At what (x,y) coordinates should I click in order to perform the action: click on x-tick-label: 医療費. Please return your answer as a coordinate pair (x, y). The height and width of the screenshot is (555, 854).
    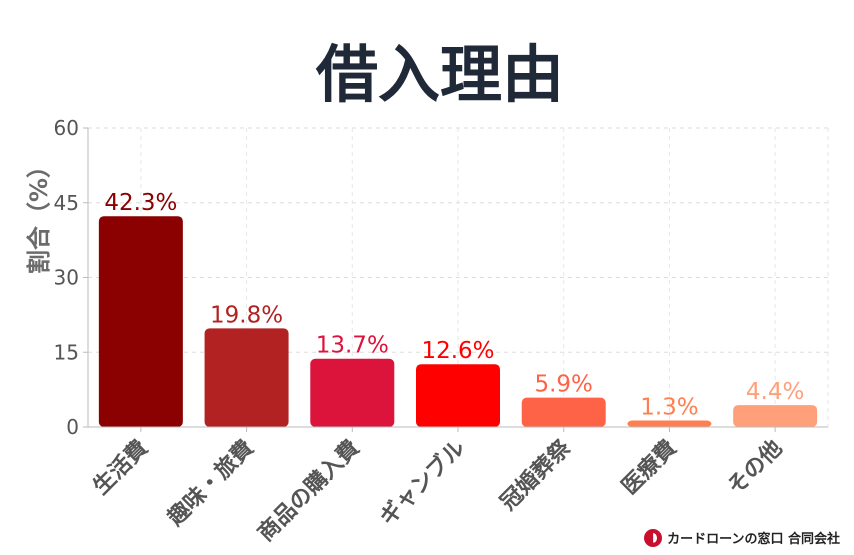
    Looking at the image, I should click on (649, 467).